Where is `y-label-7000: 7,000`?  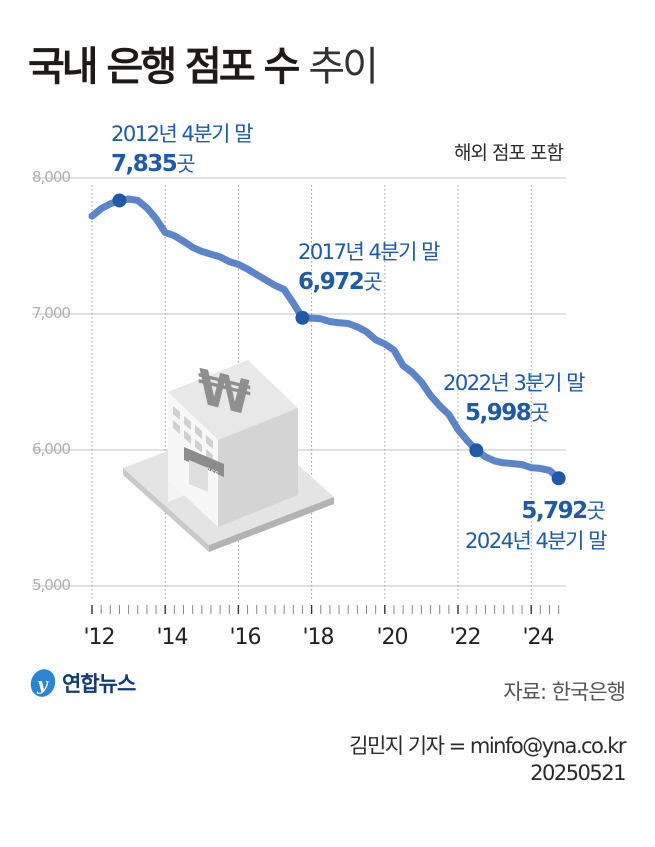
y-label-7000: 7,000 is located at coordinates (51, 313).